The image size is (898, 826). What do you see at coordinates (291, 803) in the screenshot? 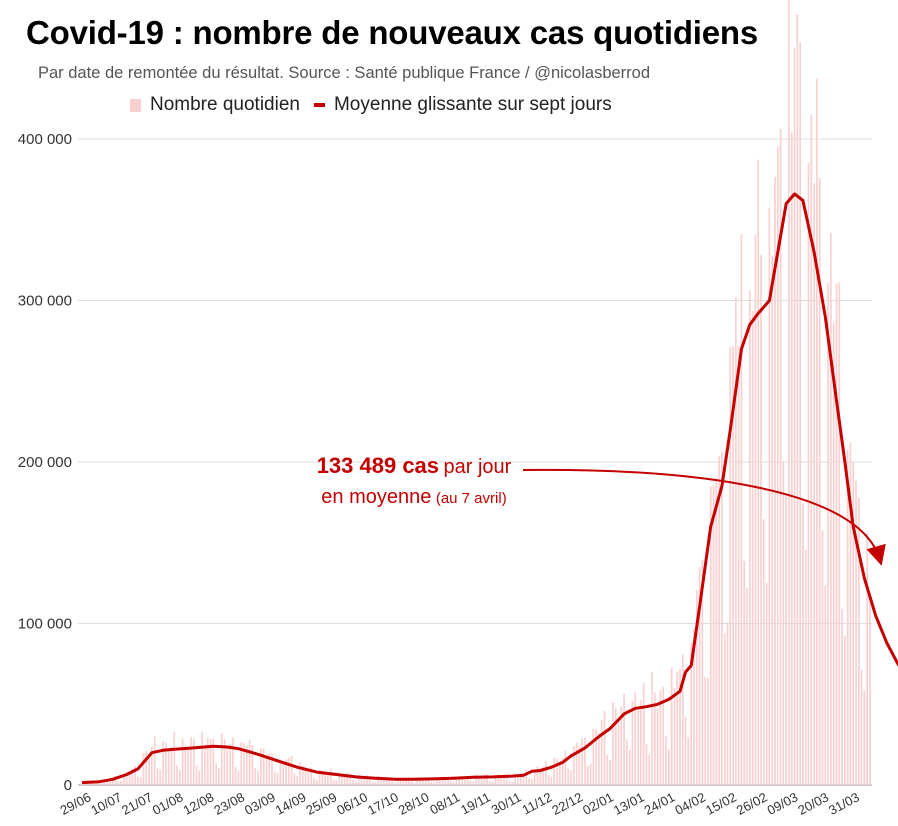
I see `x-tick-label: 14/09` at bounding box center [291, 803].